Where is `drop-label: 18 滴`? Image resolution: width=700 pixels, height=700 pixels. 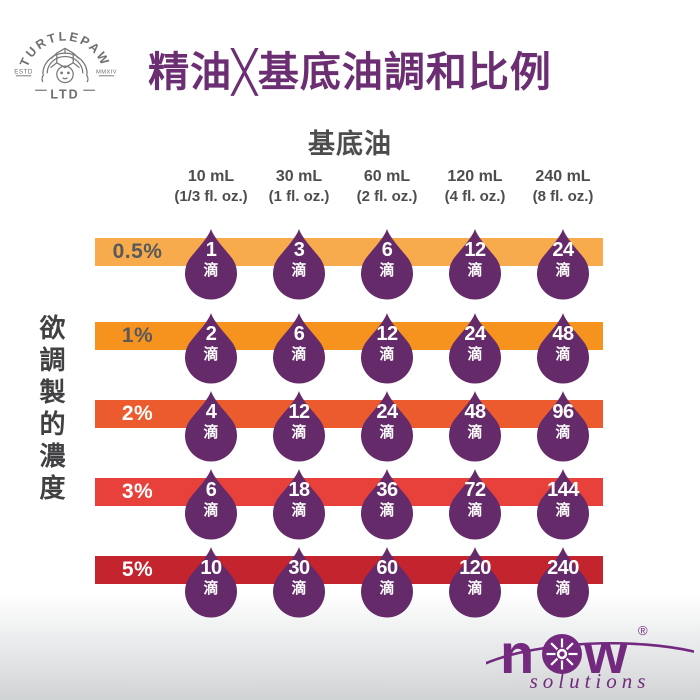
drop-label: 18 滴 is located at coordinates (299, 505).